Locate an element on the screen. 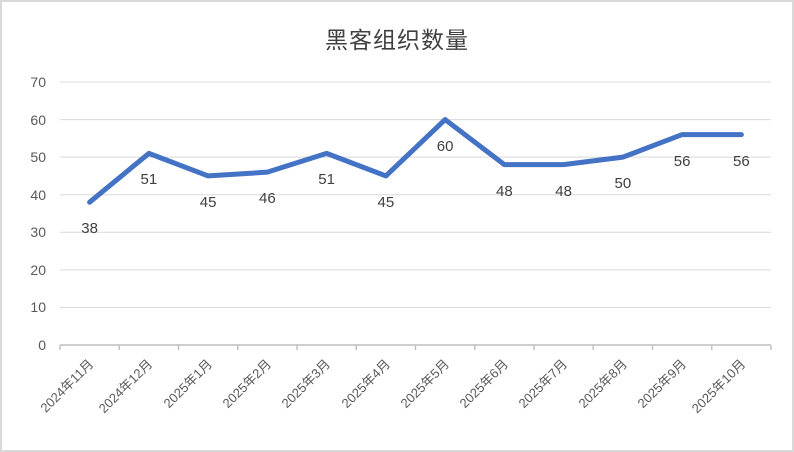 The width and height of the screenshot is (794, 452). y-axis-tick-label: 10 is located at coordinates (38, 307).